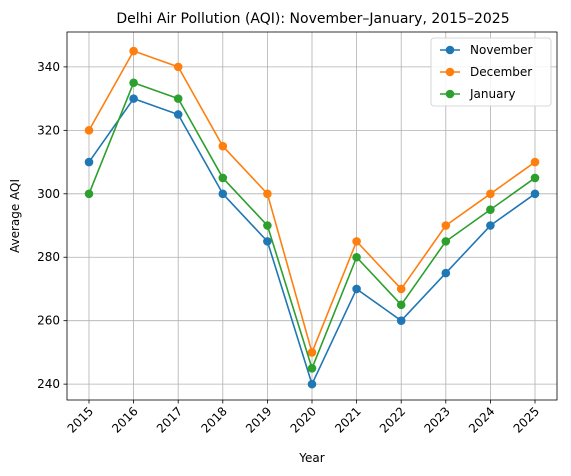 This screenshot has height=476, width=571. I want to click on x-tick-label: 2020, so click(303, 419).